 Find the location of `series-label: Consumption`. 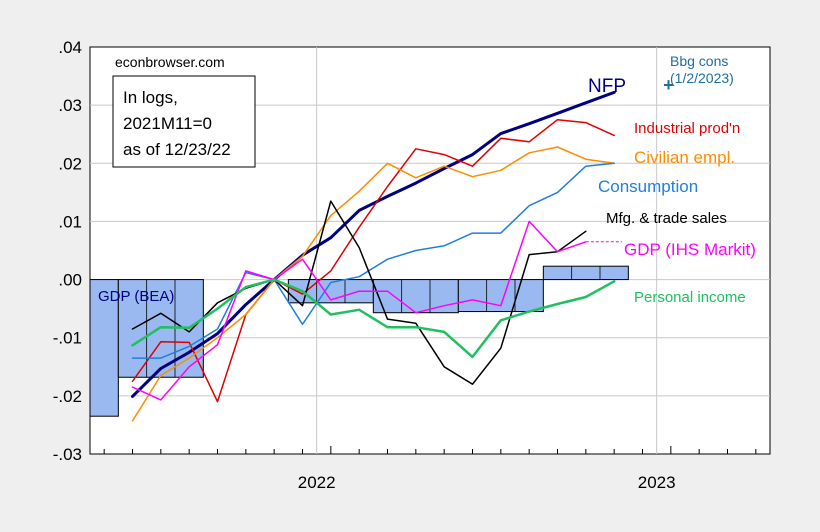

series-label: Consumption is located at coordinates (648, 186).